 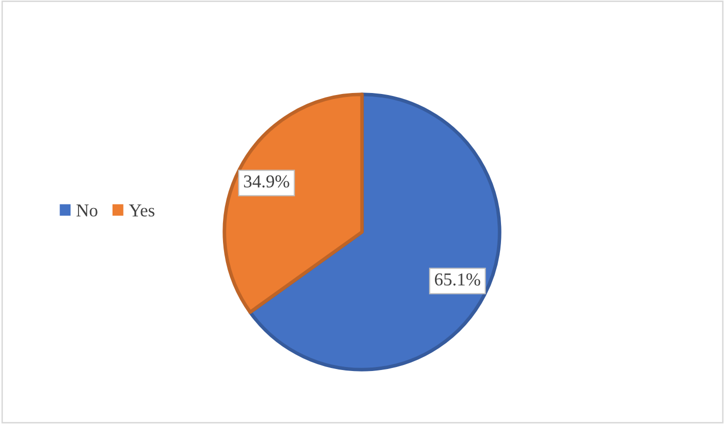 What do you see at coordinates (87, 210) in the screenshot?
I see `legend-label: No` at bounding box center [87, 210].